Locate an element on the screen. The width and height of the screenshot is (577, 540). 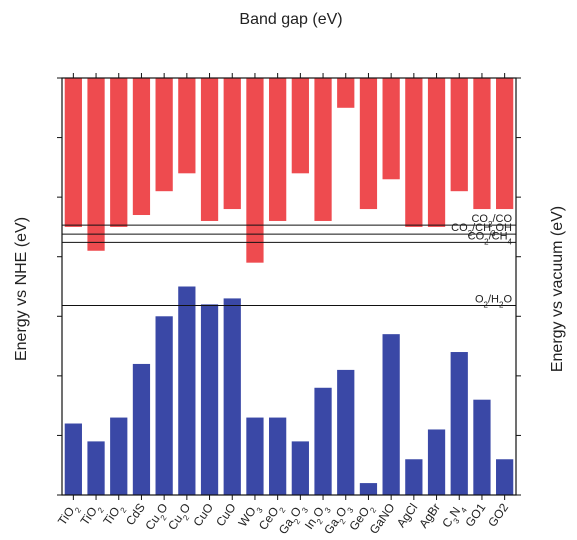
category-label-sub: 4 is located at coordinates (464, 509).